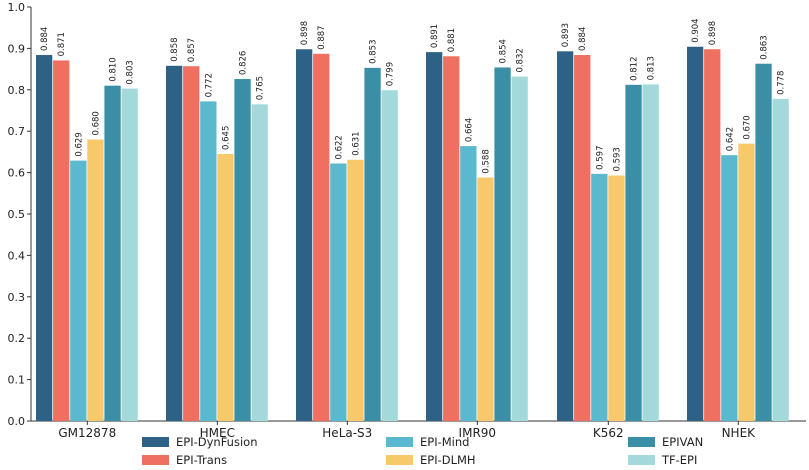 The width and height of the screenshot is (809, 470). What do you see at coordinates (259, 262) in the screenshot?
I see `bar-tf-epi-hmec` at bounding box center [259, 262].